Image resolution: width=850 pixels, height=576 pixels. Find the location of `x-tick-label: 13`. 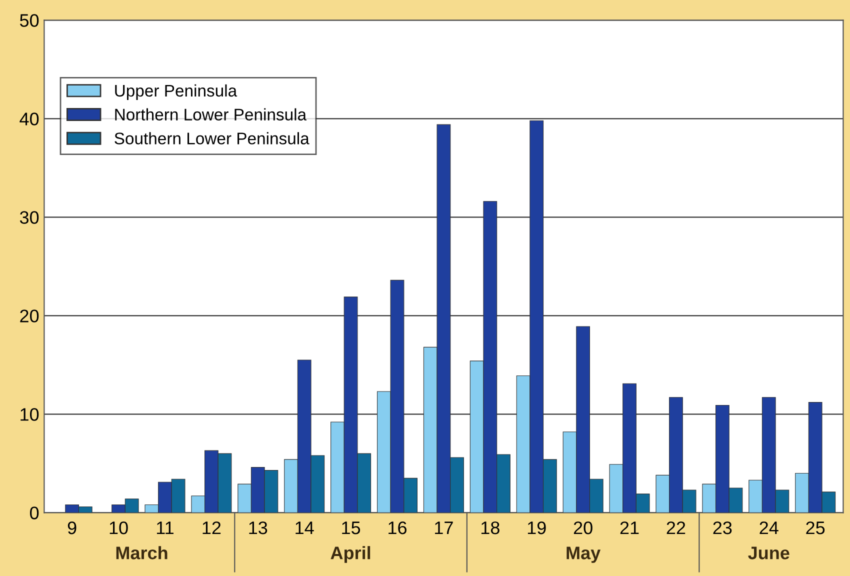

x-tick-label: 13 is located at coordinates (258, 527).